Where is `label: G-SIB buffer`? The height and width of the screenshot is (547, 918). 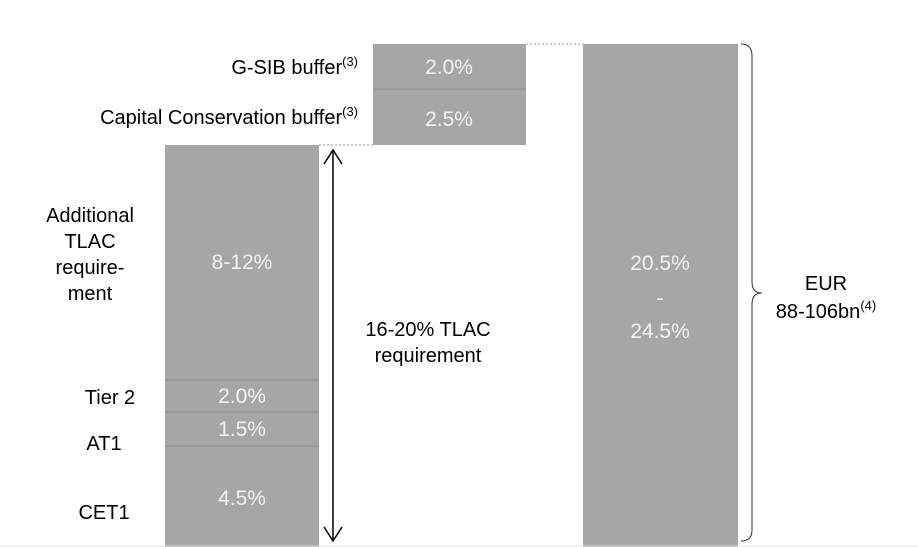
label: G-SIB buffer is located at coordinates (286, 68).